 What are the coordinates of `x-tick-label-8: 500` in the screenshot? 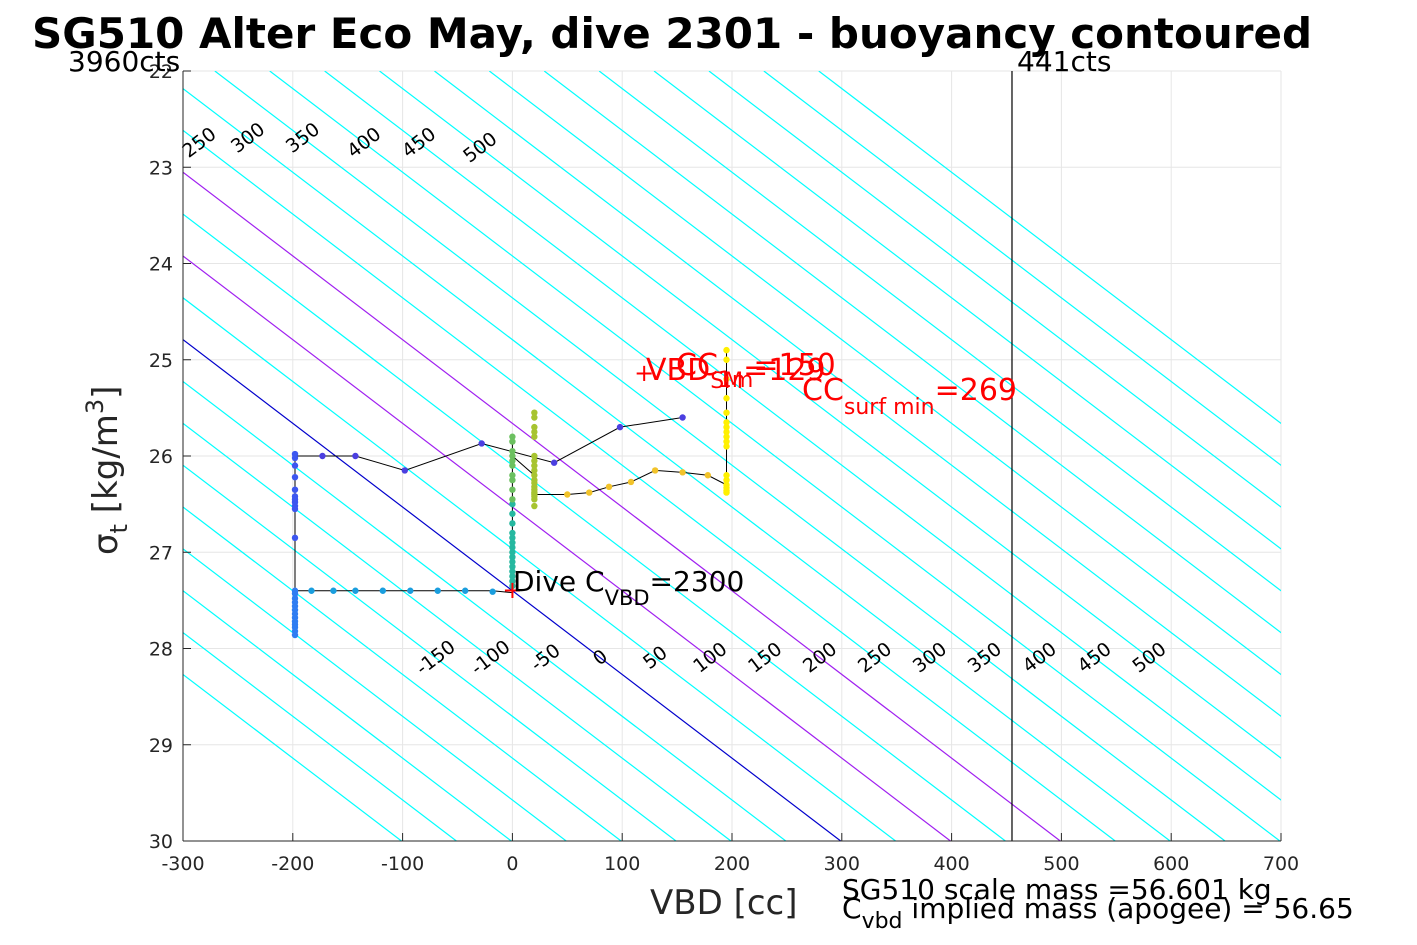 It's located at (1061, 864).